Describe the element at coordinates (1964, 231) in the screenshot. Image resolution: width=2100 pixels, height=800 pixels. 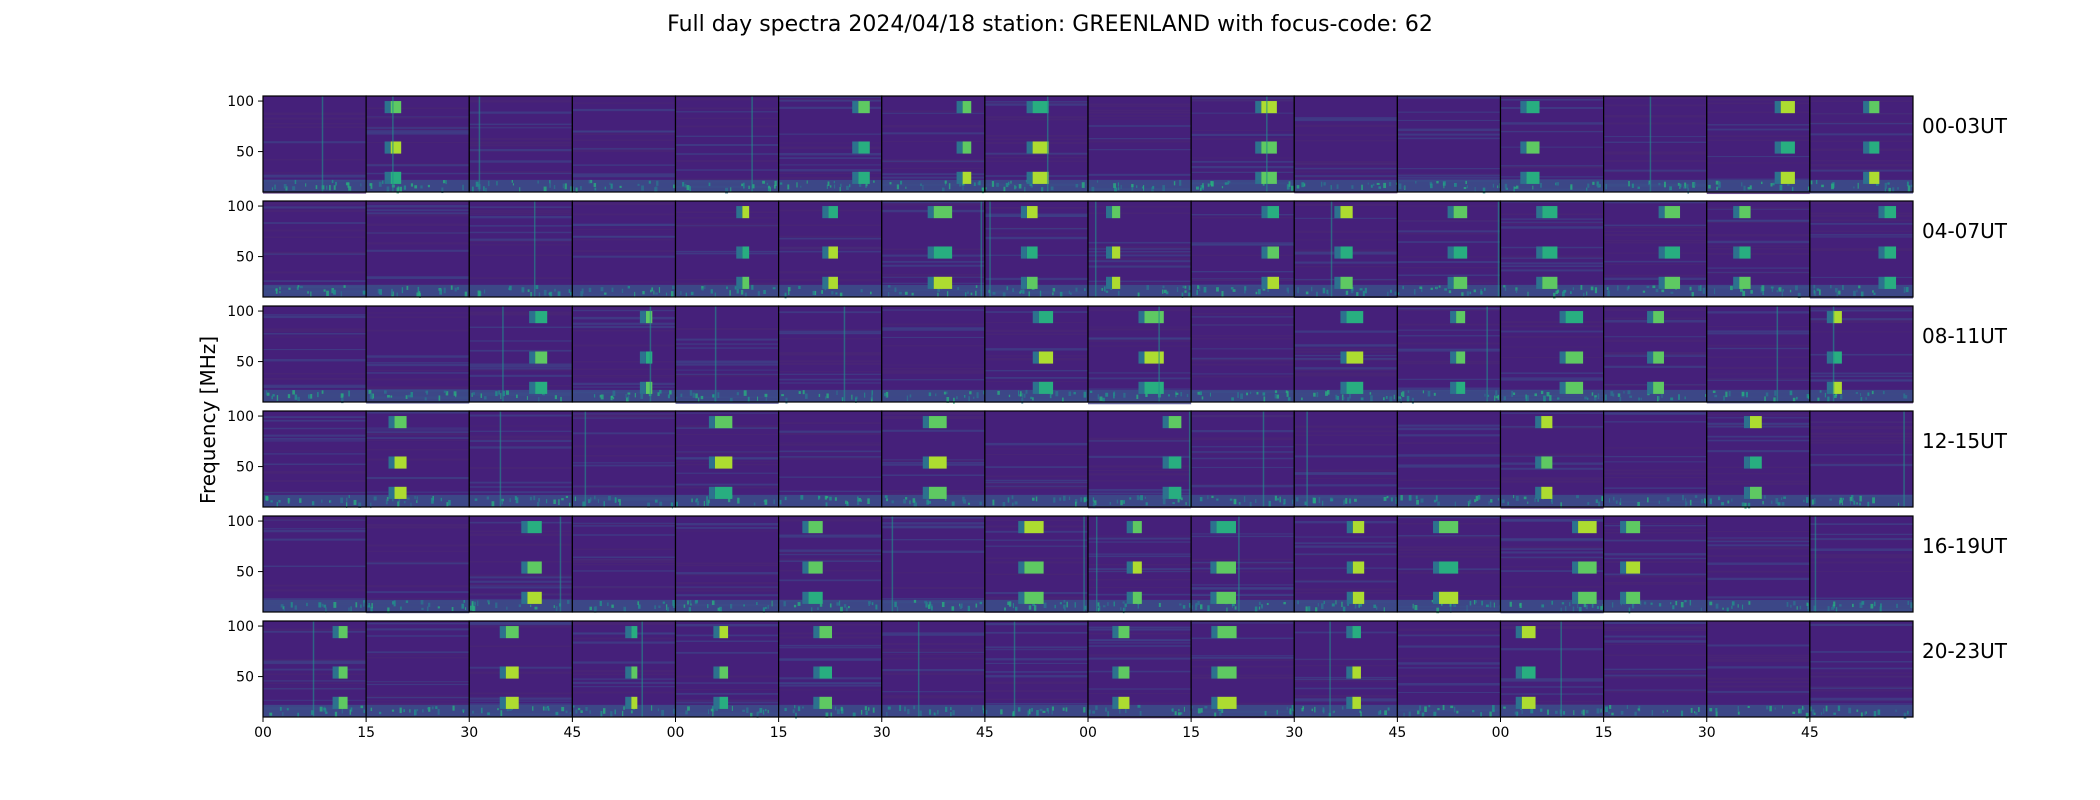
I see `row-label: 04-07UT` at that location.